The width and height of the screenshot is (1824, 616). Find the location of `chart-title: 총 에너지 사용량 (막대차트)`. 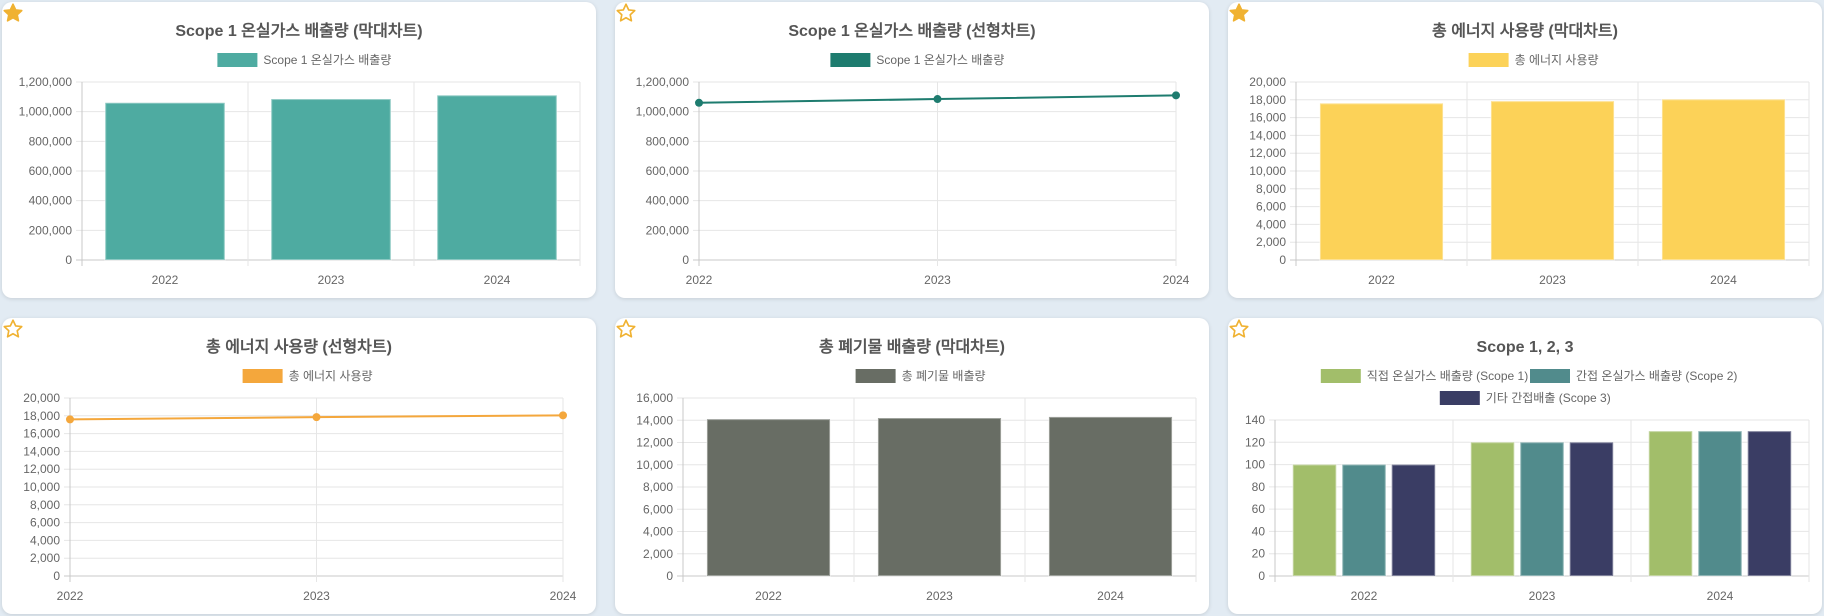

chart-title: 총 에너지 사용량 (막대차트) is located at coordinates (1525, 30).